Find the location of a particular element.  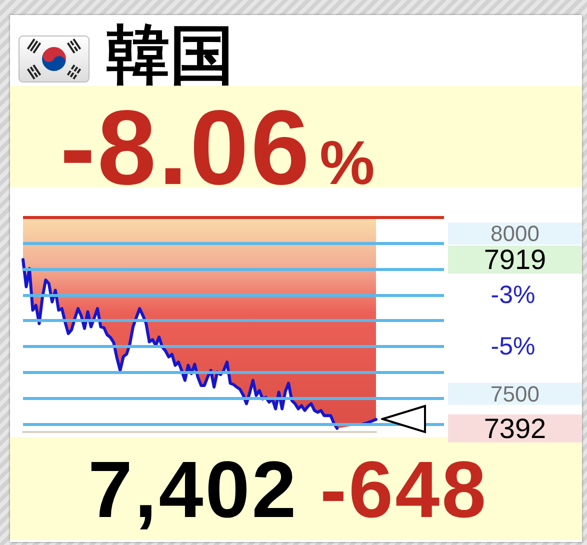

y-tick-label: 7919 is located at coordinates (515, 260).